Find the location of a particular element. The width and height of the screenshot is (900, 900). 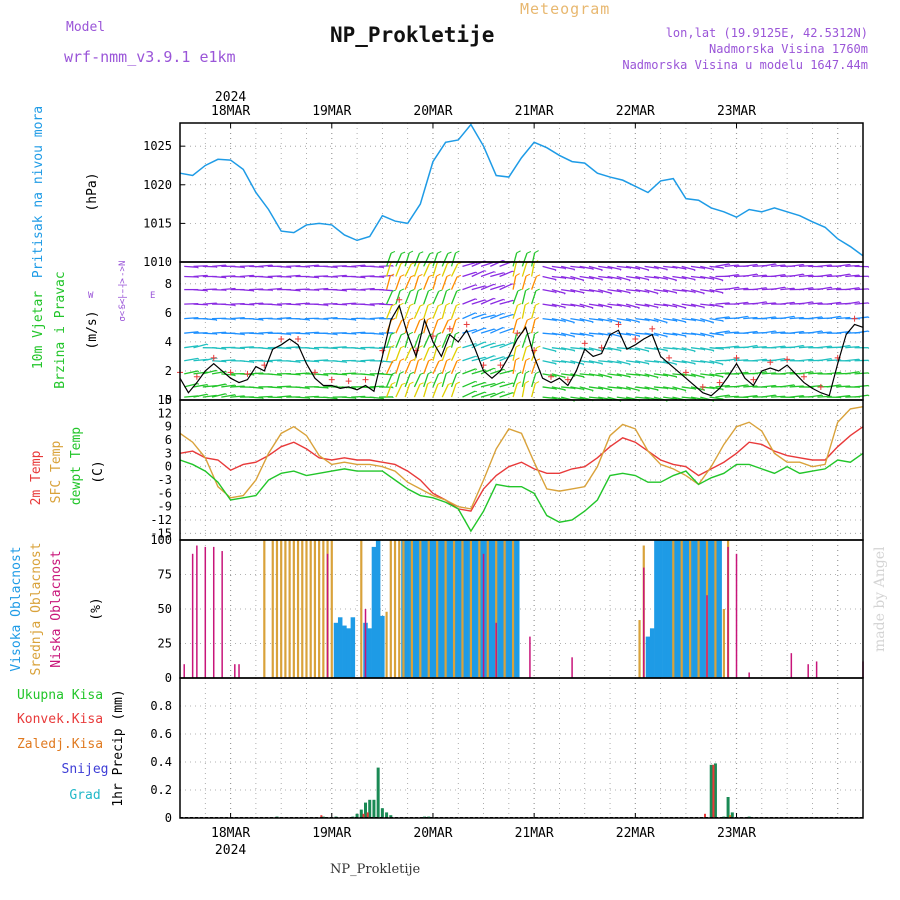

y-tick-label: -12 is located at coordinates (161, 520).